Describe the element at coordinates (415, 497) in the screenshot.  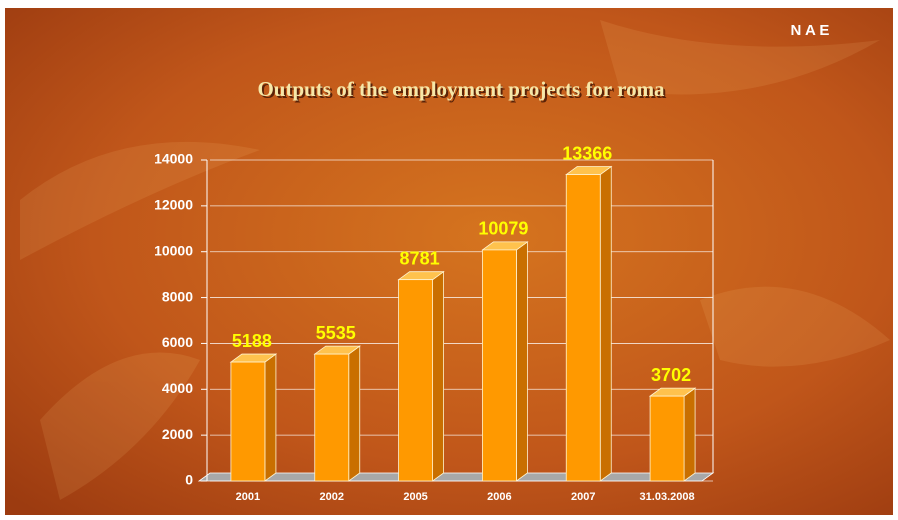
I see `x-tick-label: 2005` at that location.